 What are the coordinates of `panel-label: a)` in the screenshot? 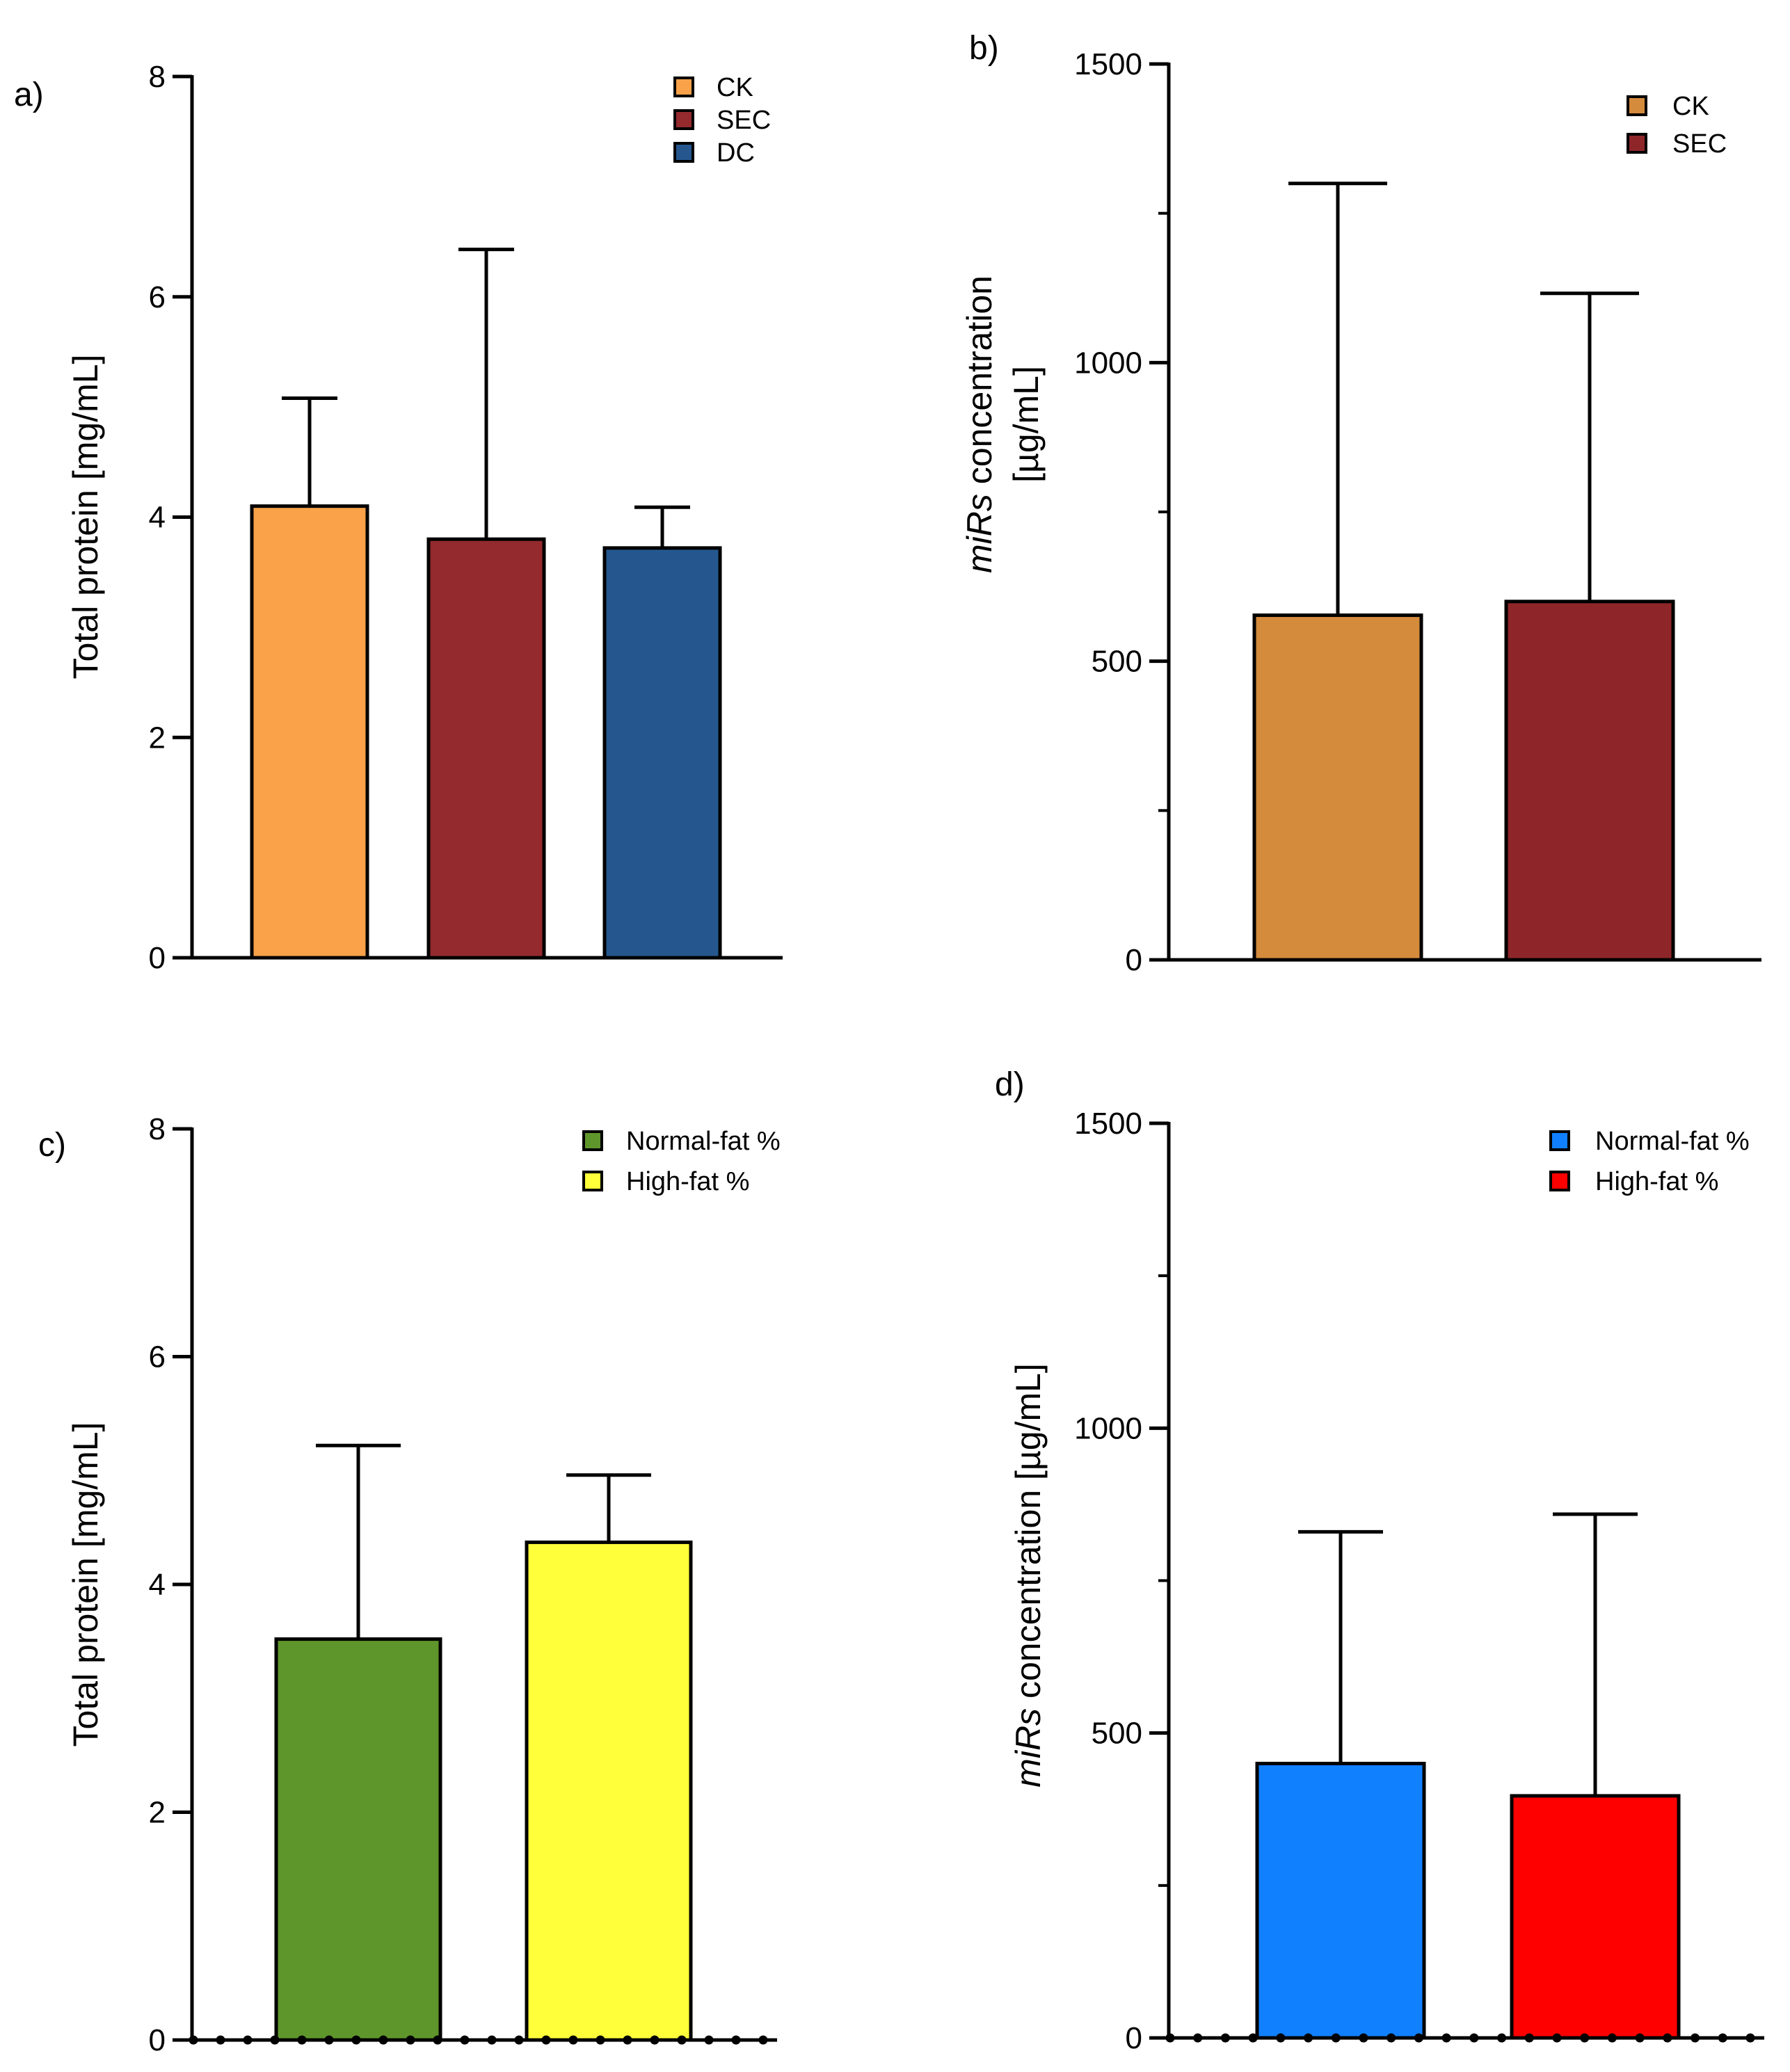 It's located at (29, 95).